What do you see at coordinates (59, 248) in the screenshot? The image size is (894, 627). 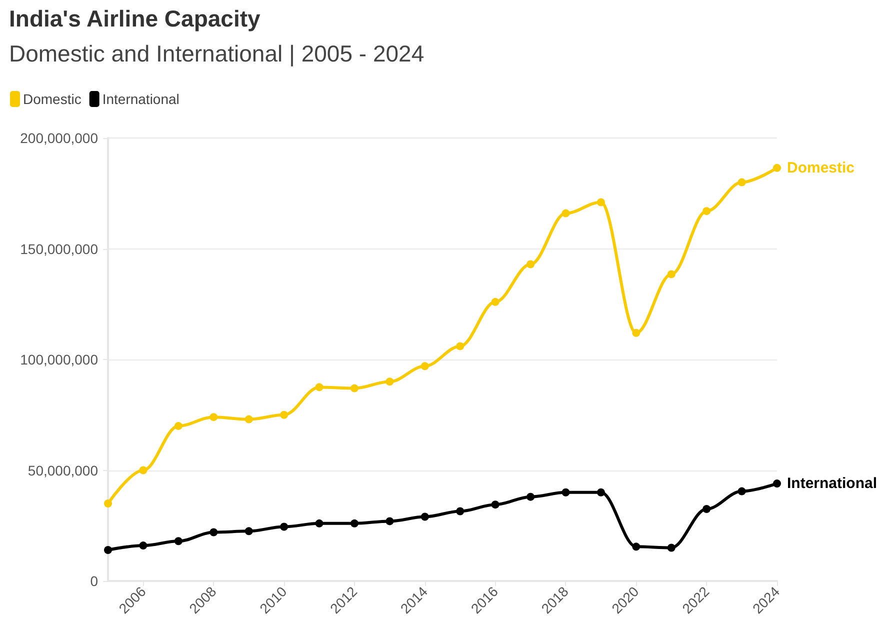 I see `y-tick-label: 150,000,000` at bounding box center [59, 248].